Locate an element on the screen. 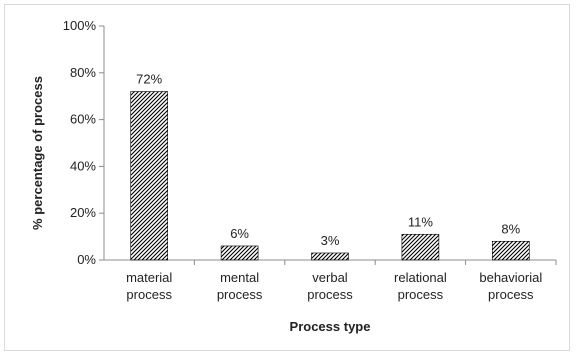 Image resolution: width=576 pixels, height=357 pixels. data-label: 3% is located at coordinates (330, 240).